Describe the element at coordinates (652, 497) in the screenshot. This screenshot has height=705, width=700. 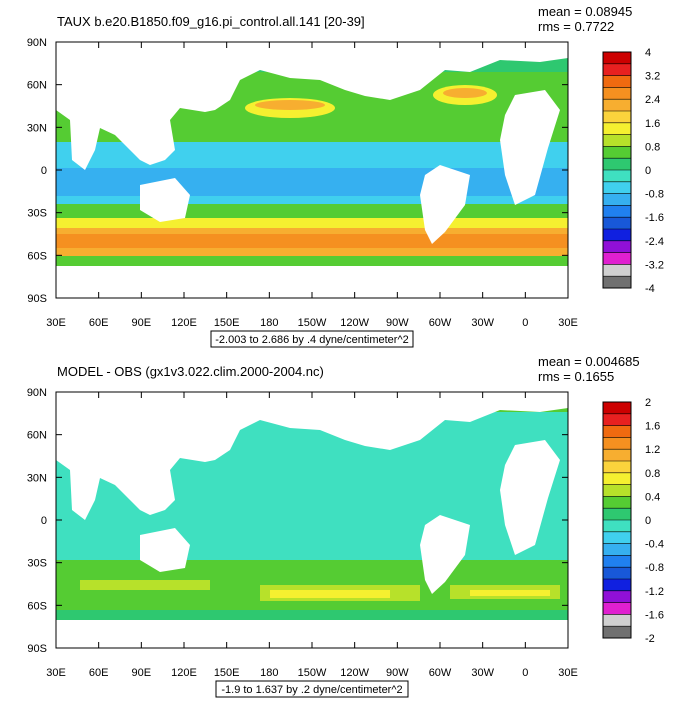
I see `colorbar-label: 0.4` at that location.